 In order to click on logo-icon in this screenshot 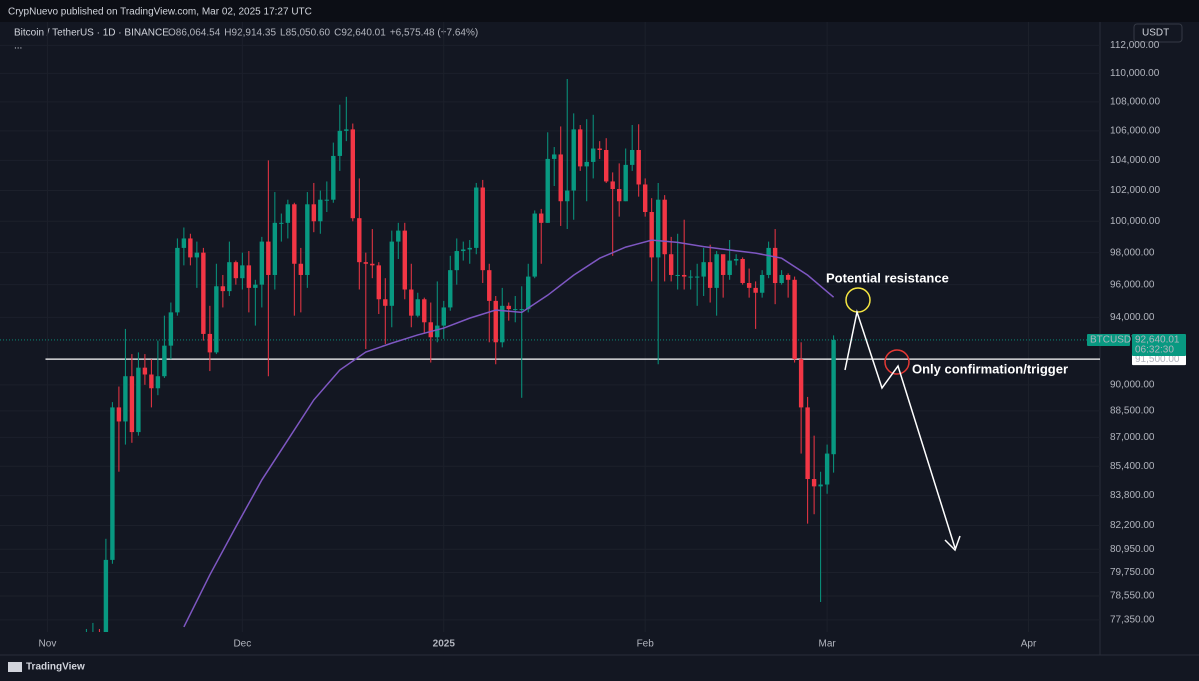, I will do `click(15, 667)`.